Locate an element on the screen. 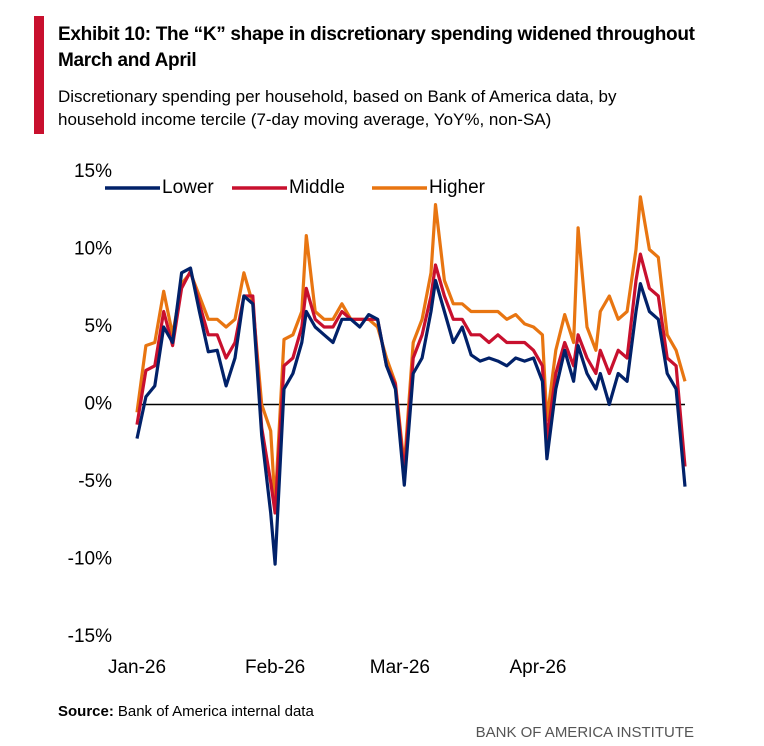 This screenshot has width=764, height=746. source-text: Bank of America internal data is located at coordinates (216, 711).